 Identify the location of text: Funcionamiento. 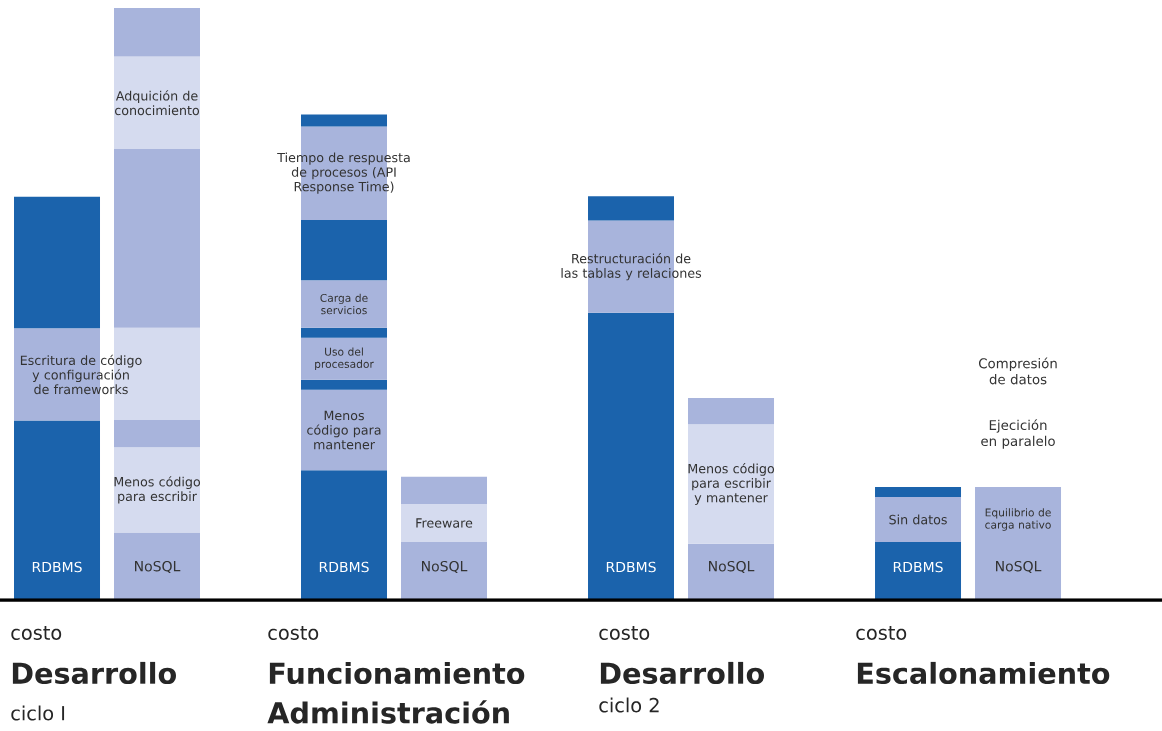
(397, 673).